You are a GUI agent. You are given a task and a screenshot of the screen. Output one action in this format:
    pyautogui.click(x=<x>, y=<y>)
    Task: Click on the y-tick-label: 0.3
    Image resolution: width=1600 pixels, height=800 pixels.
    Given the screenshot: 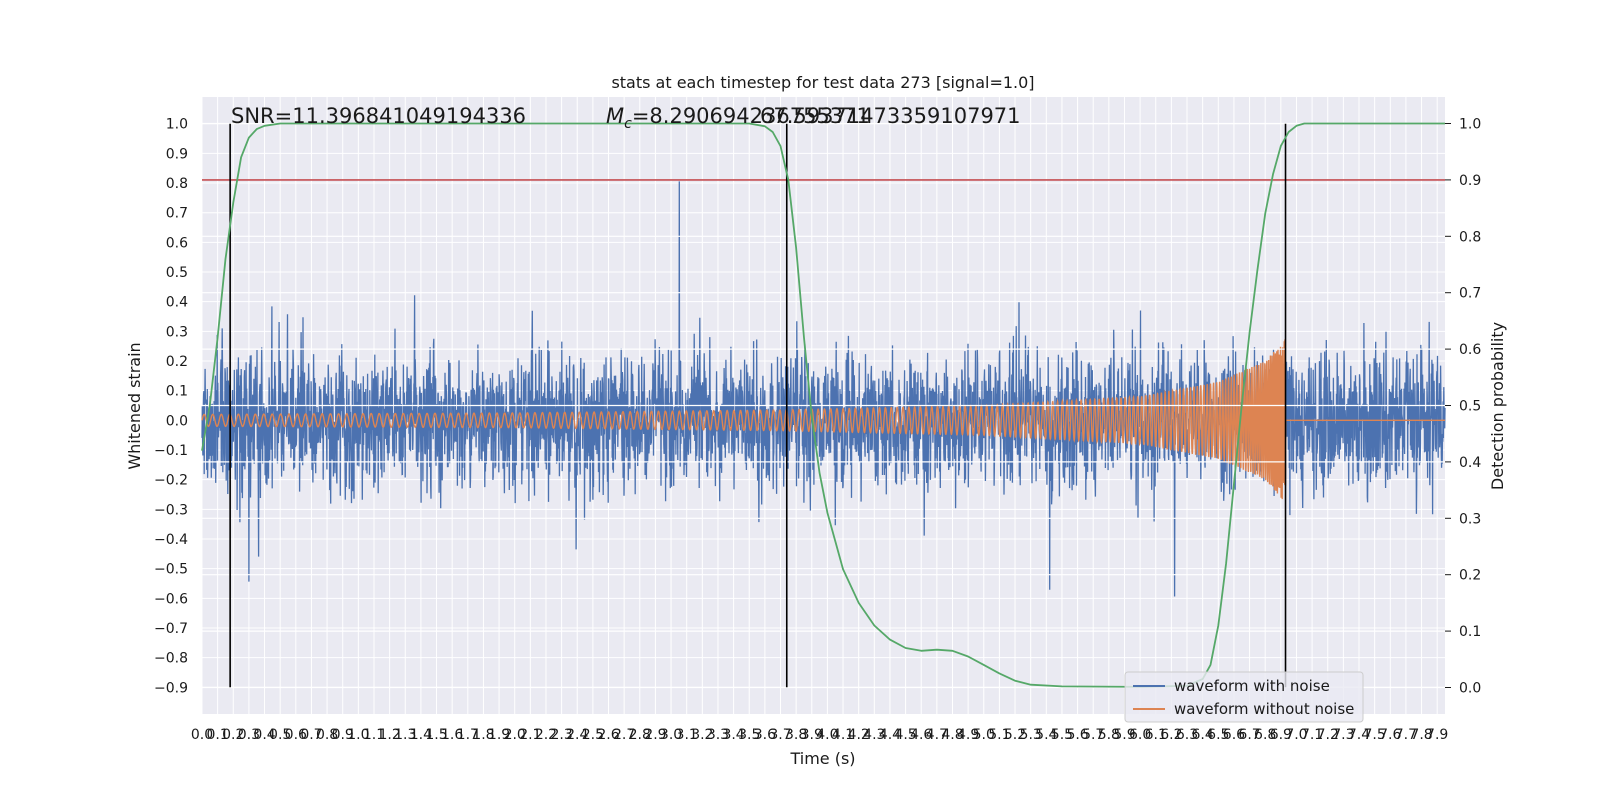 What is the action you would take?
    pyautogui.click(x=177, y=332)
    